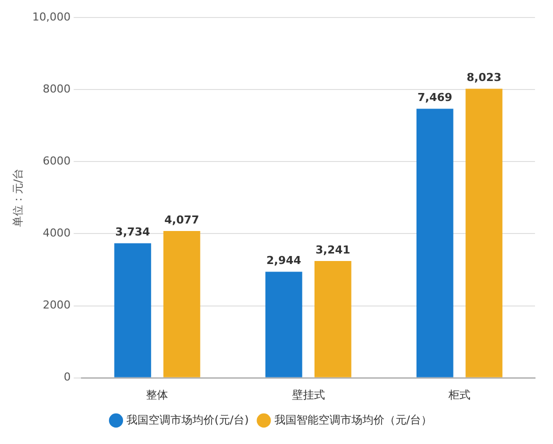 Image resolution: width=553 pixels, height=444 pixels. Describe the element at coordinates (182, 219) in the screenshot. I see `data-label: 4,077` at that location.